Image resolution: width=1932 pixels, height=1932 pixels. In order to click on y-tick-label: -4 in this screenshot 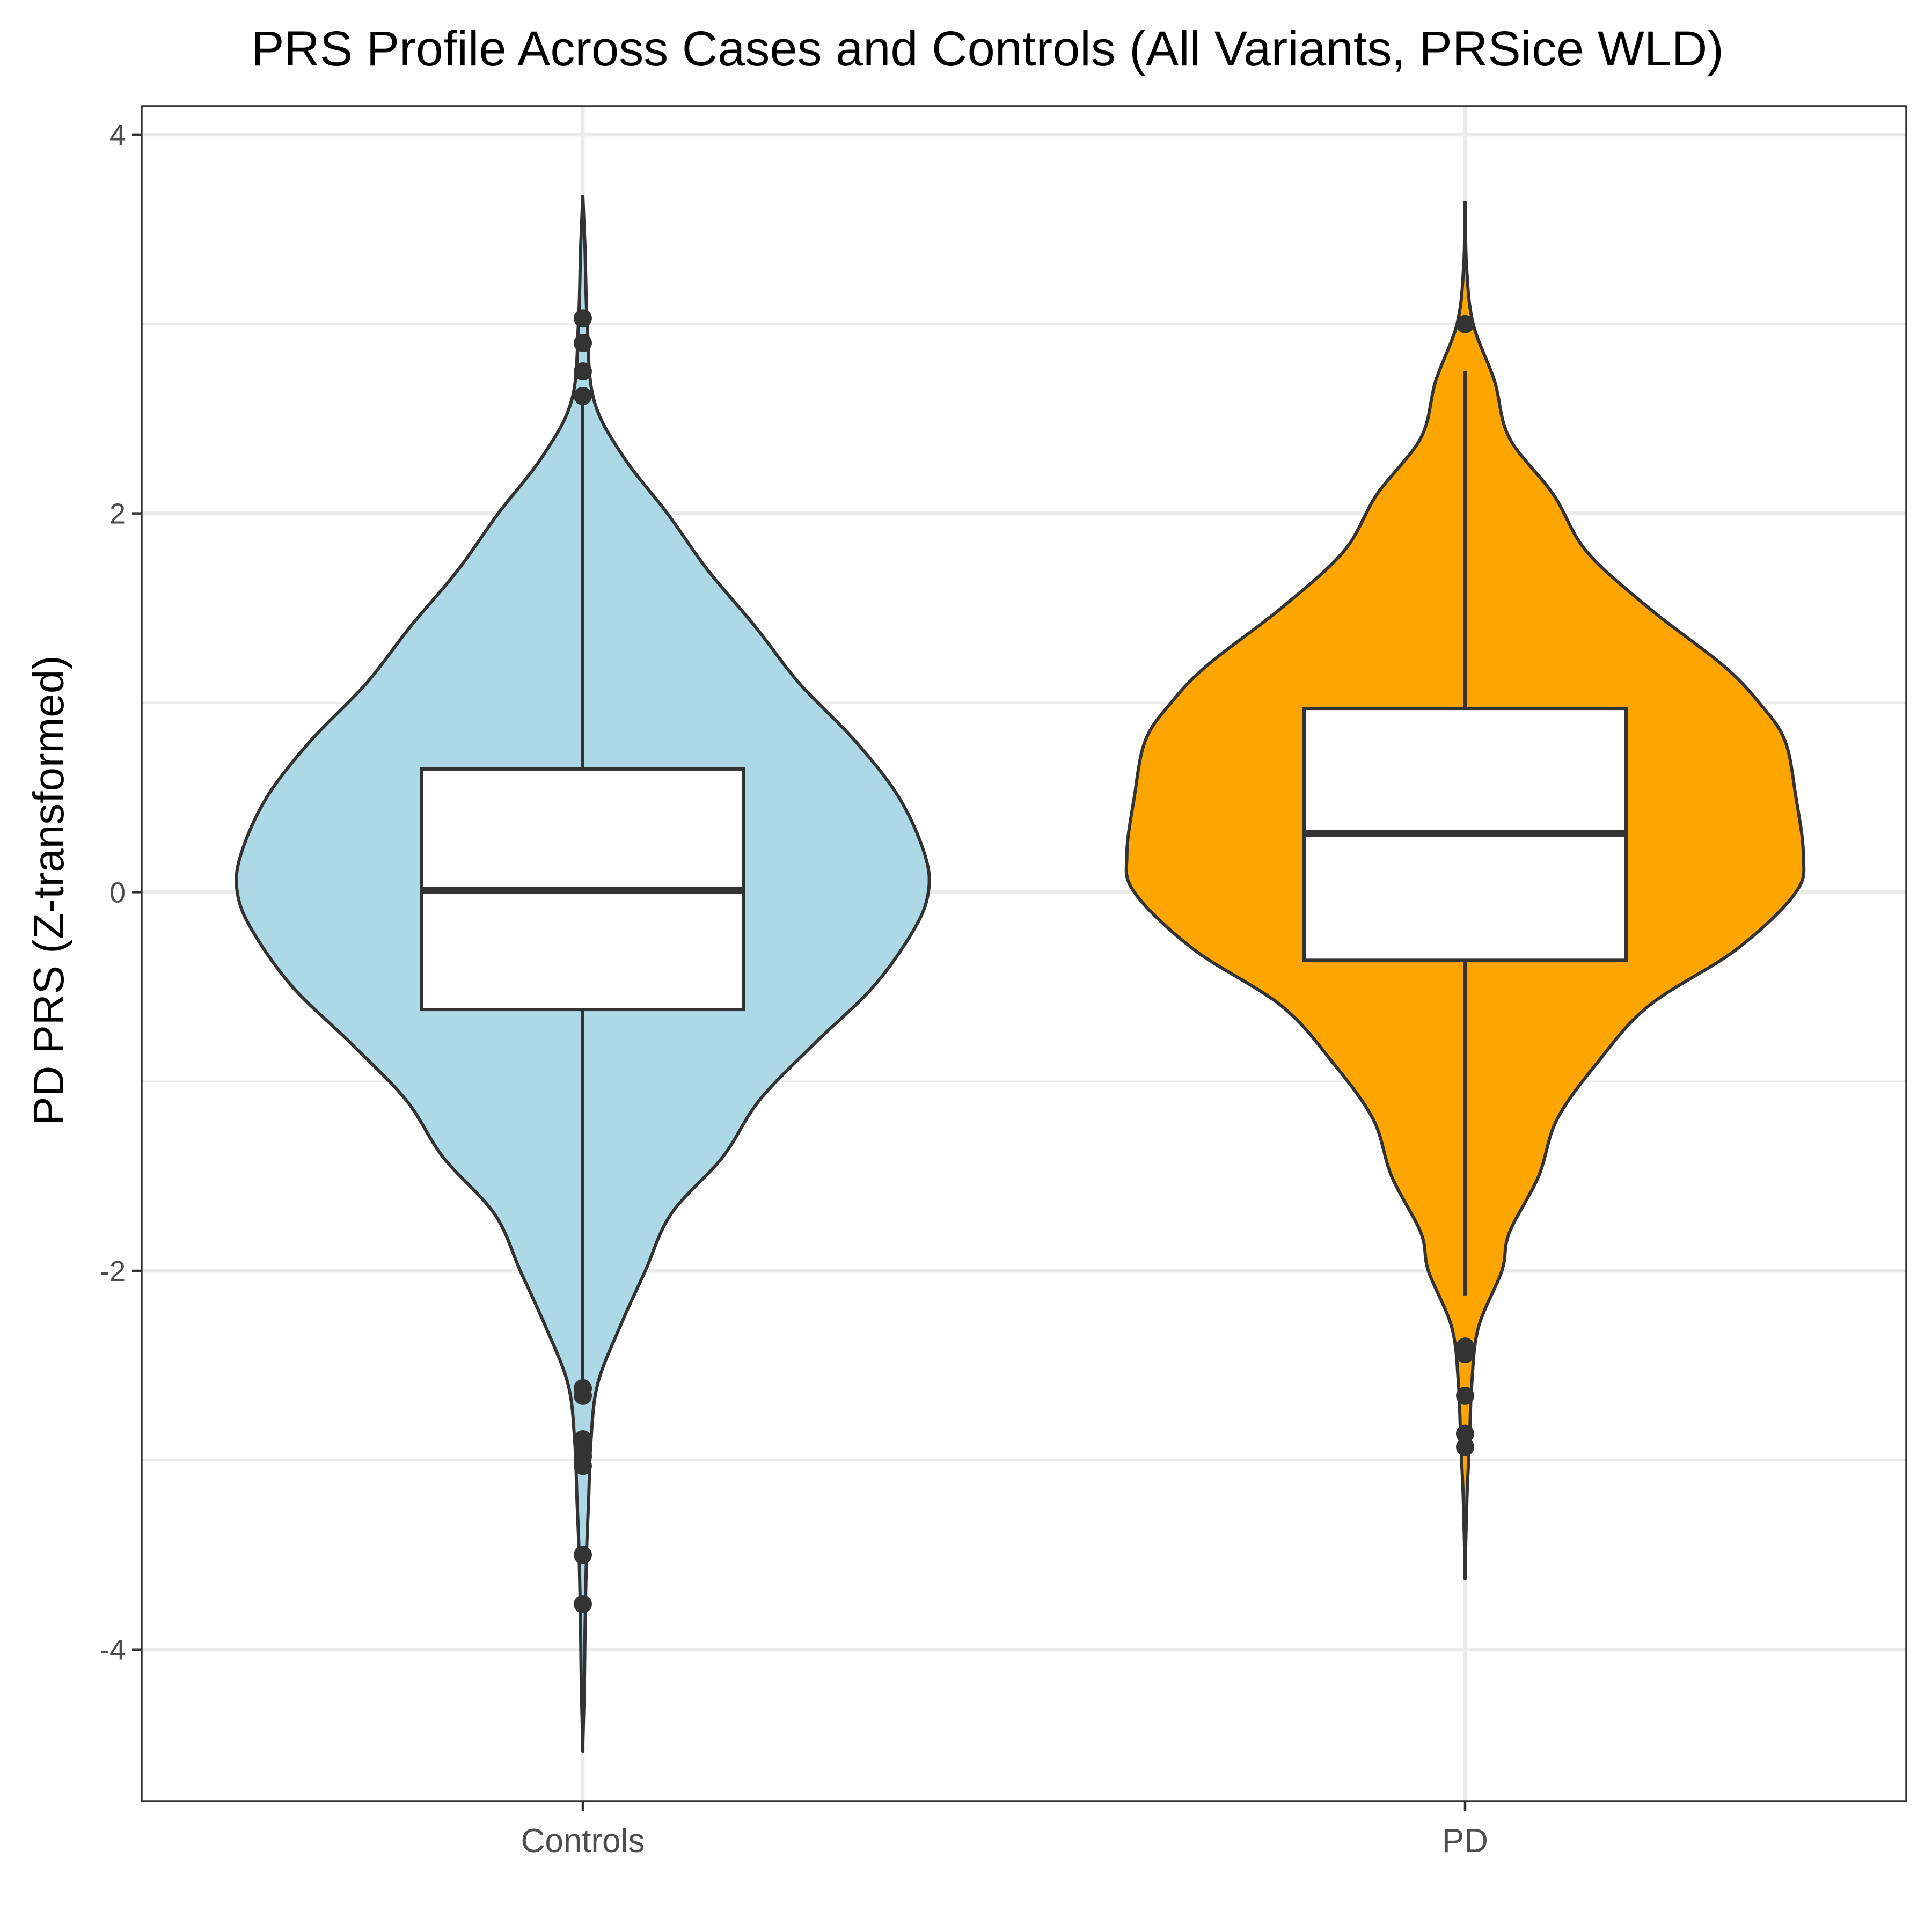, I will do `click(113, 1650)`.